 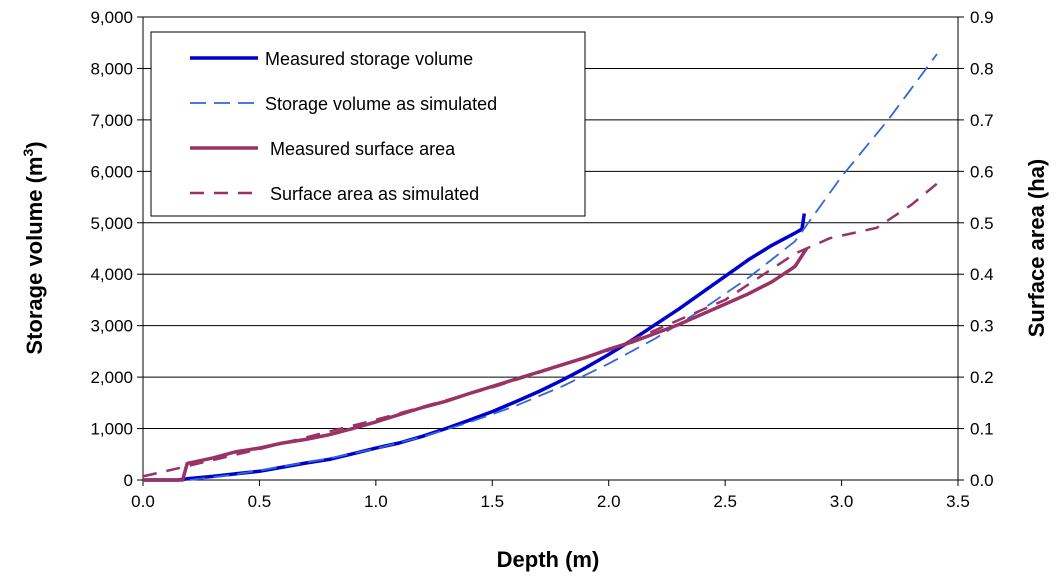 What do you see at coordinates (982, 326) in the screenshot?
I see `y2-tick-label: 0.3` at bounding box center [982, 326].